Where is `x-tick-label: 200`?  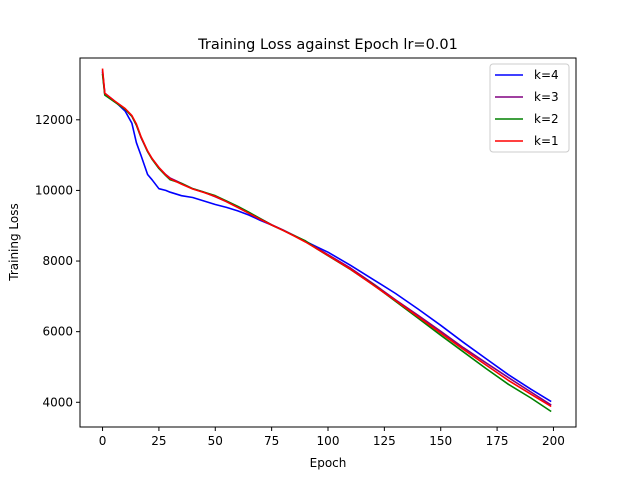
x-tick-label: 200 is located at coordinates (553, 441).